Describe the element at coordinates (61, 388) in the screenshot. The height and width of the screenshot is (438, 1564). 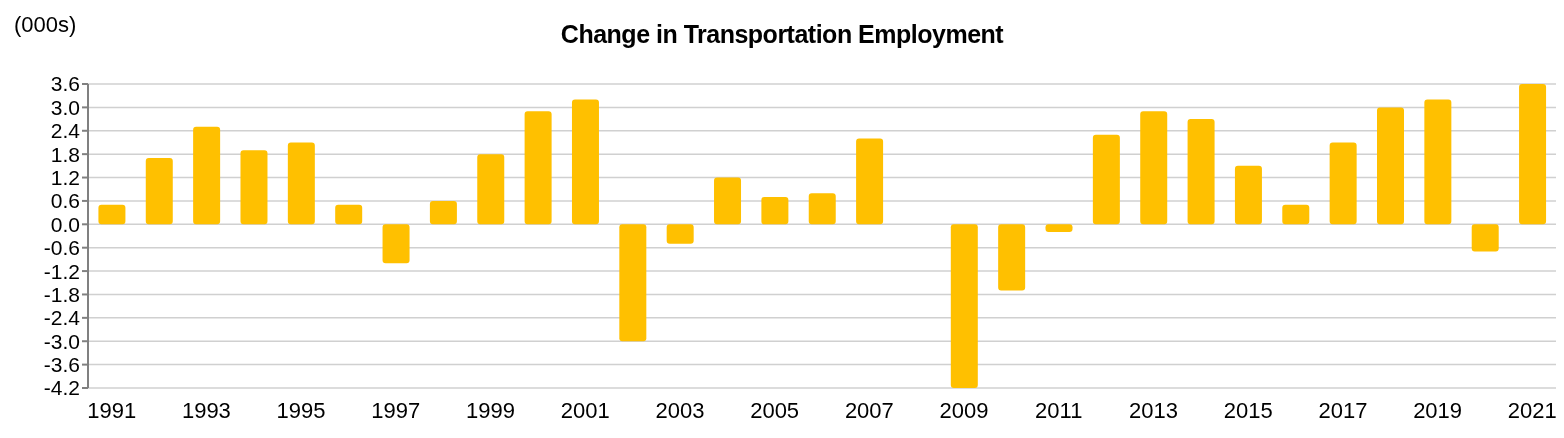
I see `y-tick-label: -4.2` at that location.